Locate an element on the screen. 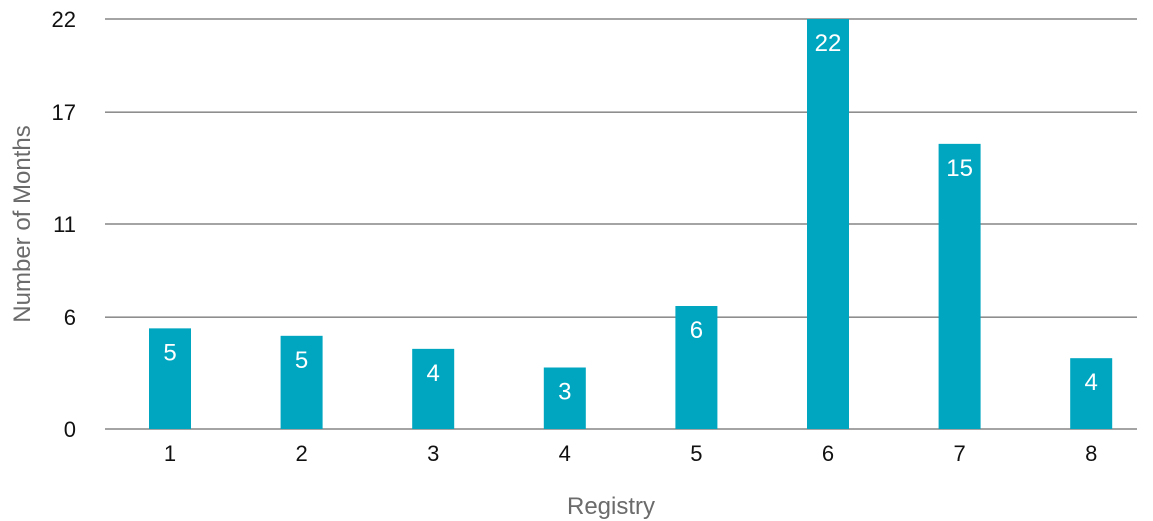 The image size is (1153, 521). x-tick-label: 6 is located at coordinates (828, 453).